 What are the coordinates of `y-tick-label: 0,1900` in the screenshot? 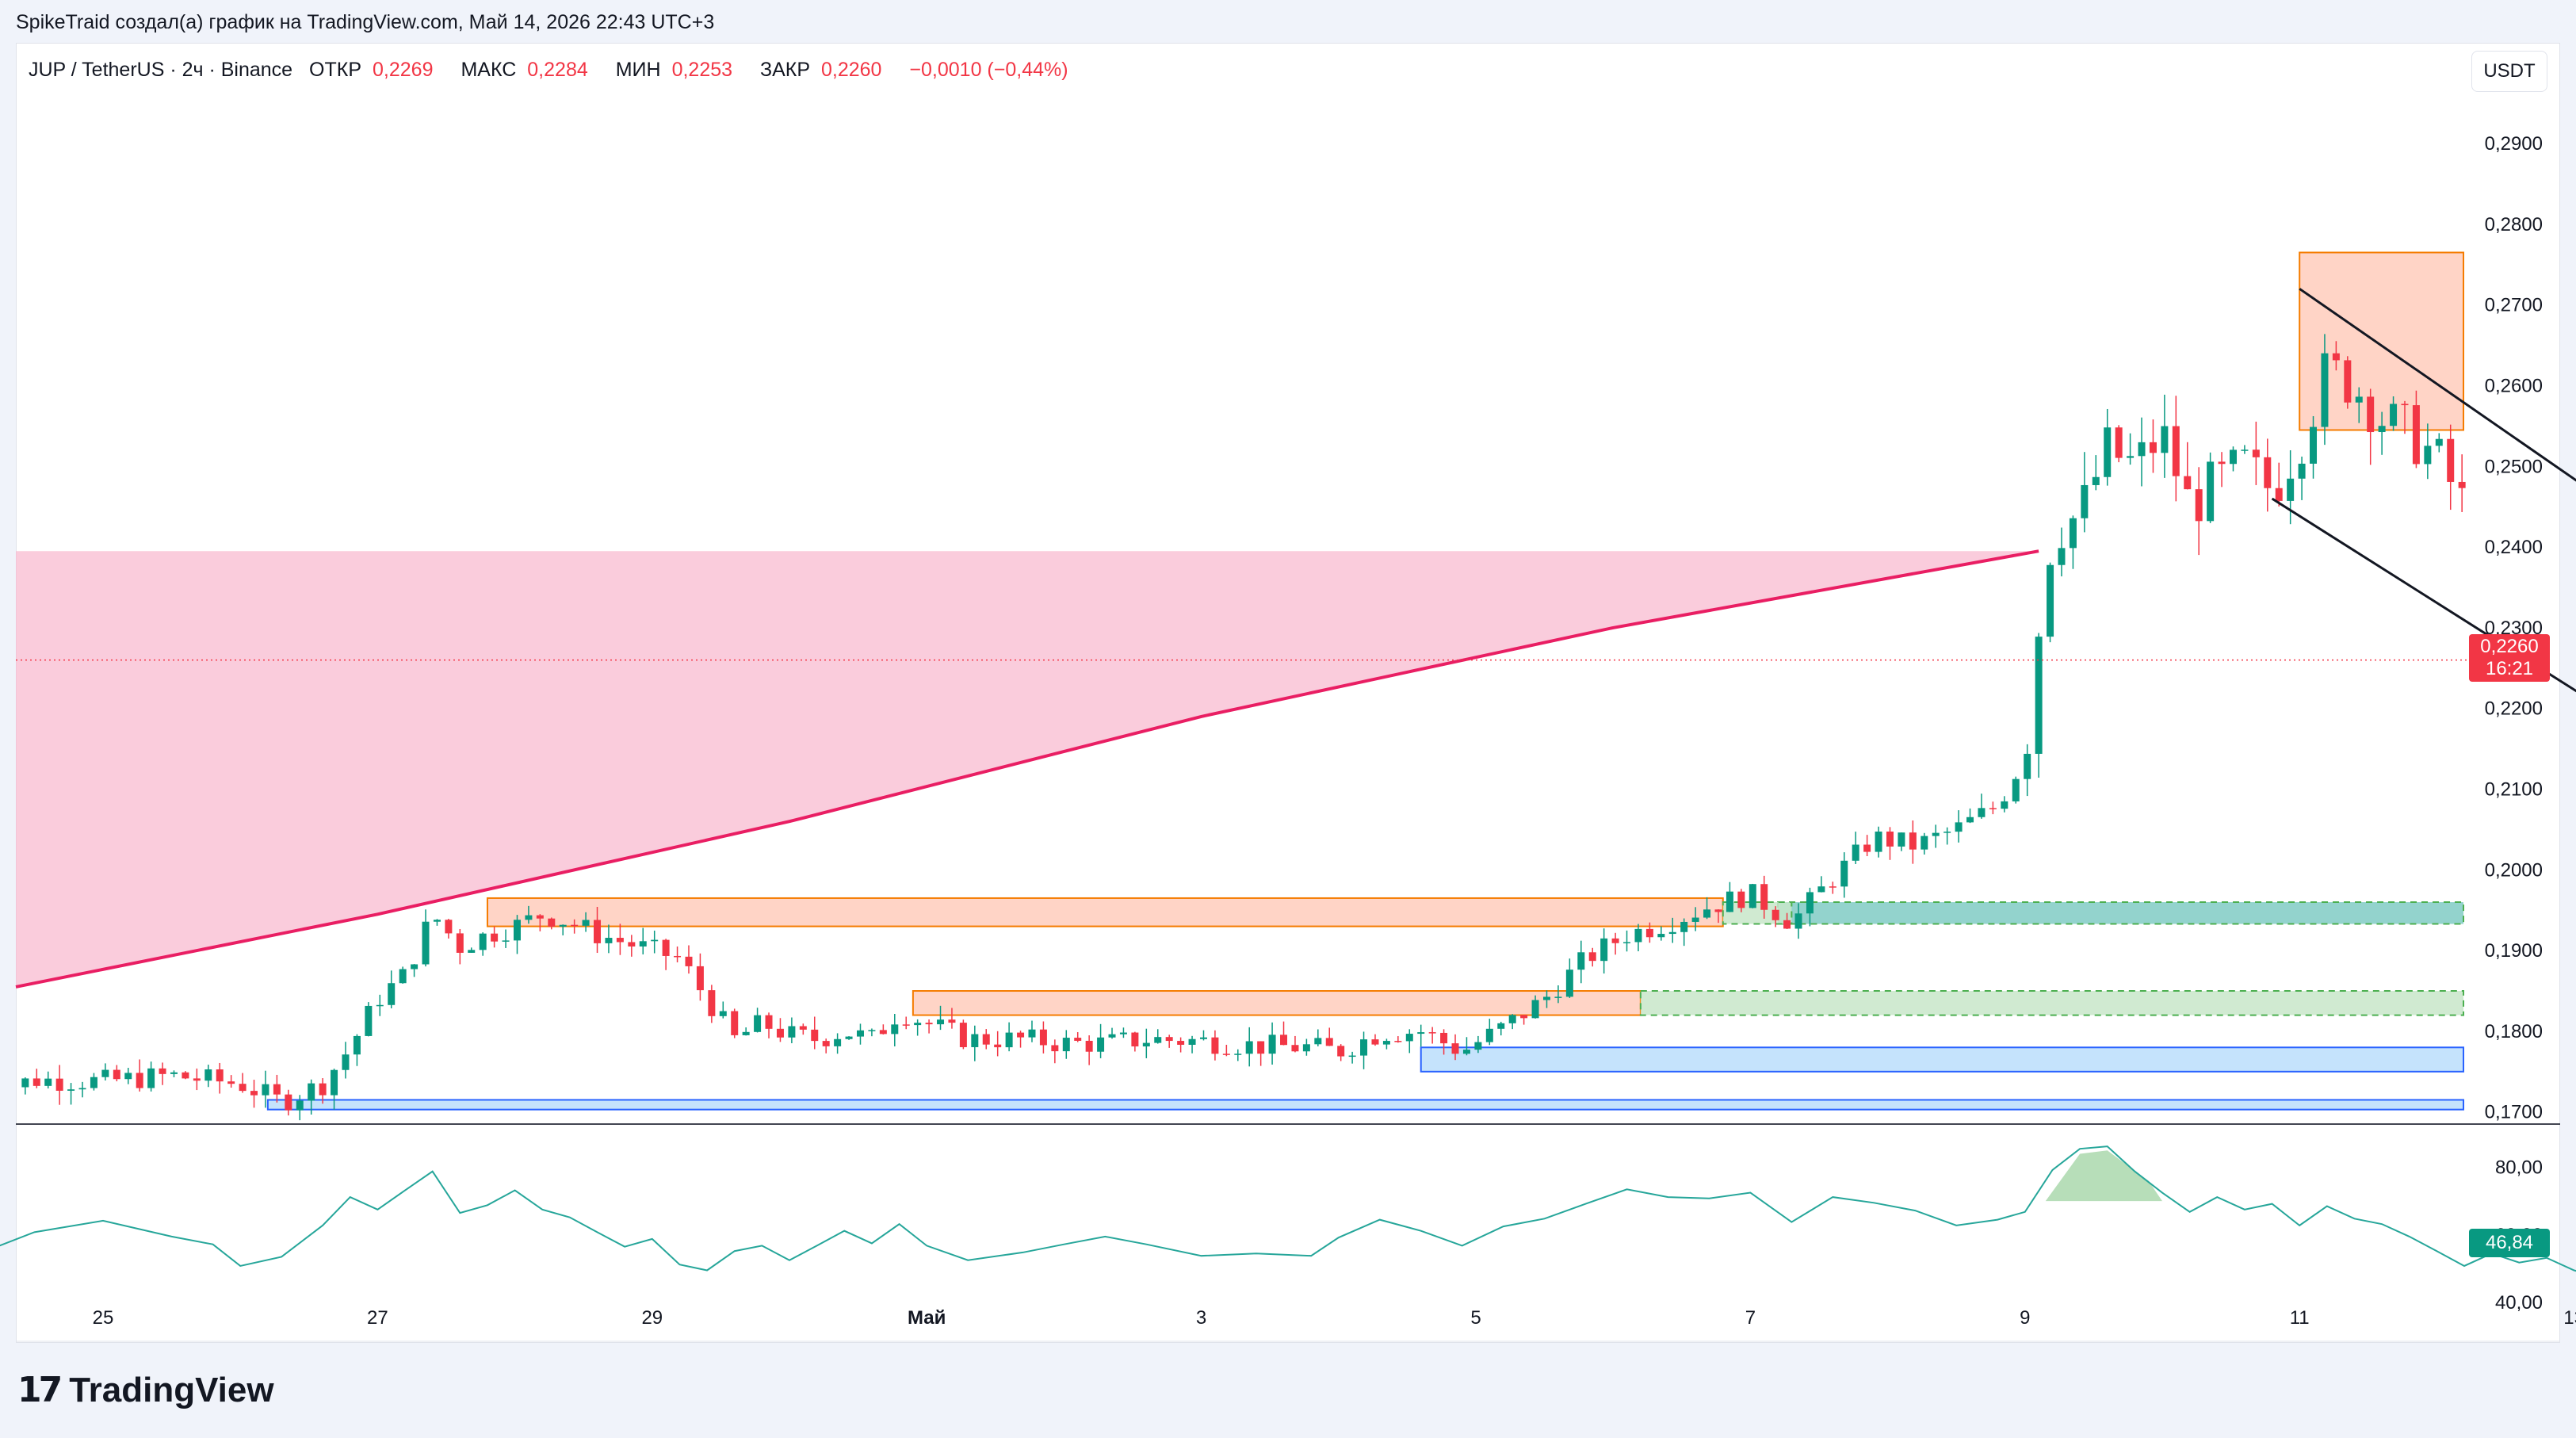 It's located at (2514, 951).